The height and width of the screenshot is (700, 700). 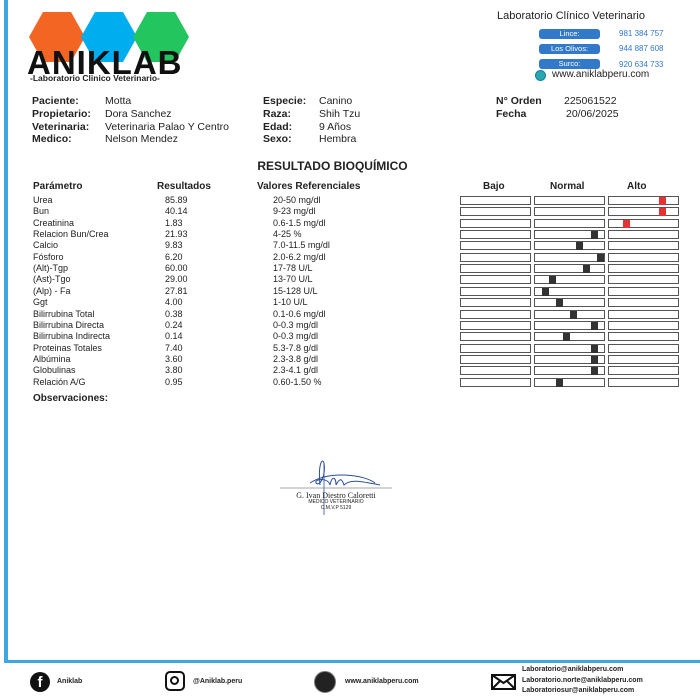 I want to click on reference-range: 0.6-1.5 mg/dl, so click(x=299, y=222).